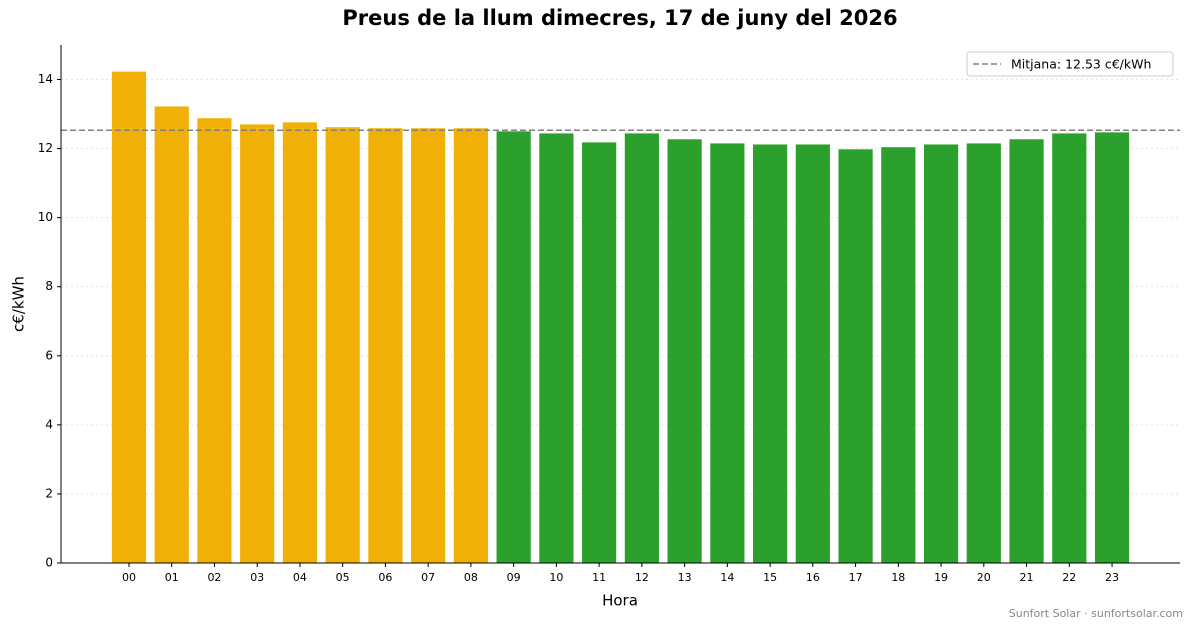 This screenshot has height=628, width=1193. I want to click on y-axis-label: c€/kWh, so click(19, 304).